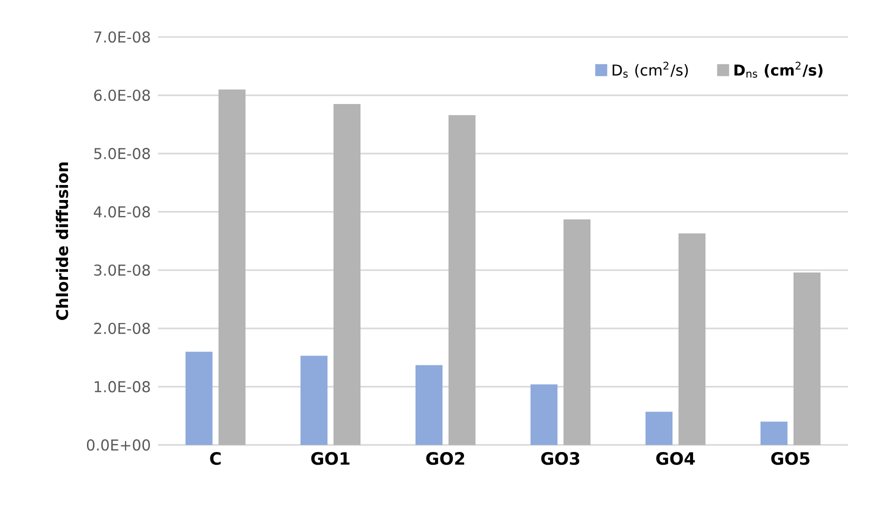 The image size is (888, 523). What do you see at coordinates (675, 458) in the screenshot?
I see `x-tick-label: GO4` at bounding box center [675, 458].